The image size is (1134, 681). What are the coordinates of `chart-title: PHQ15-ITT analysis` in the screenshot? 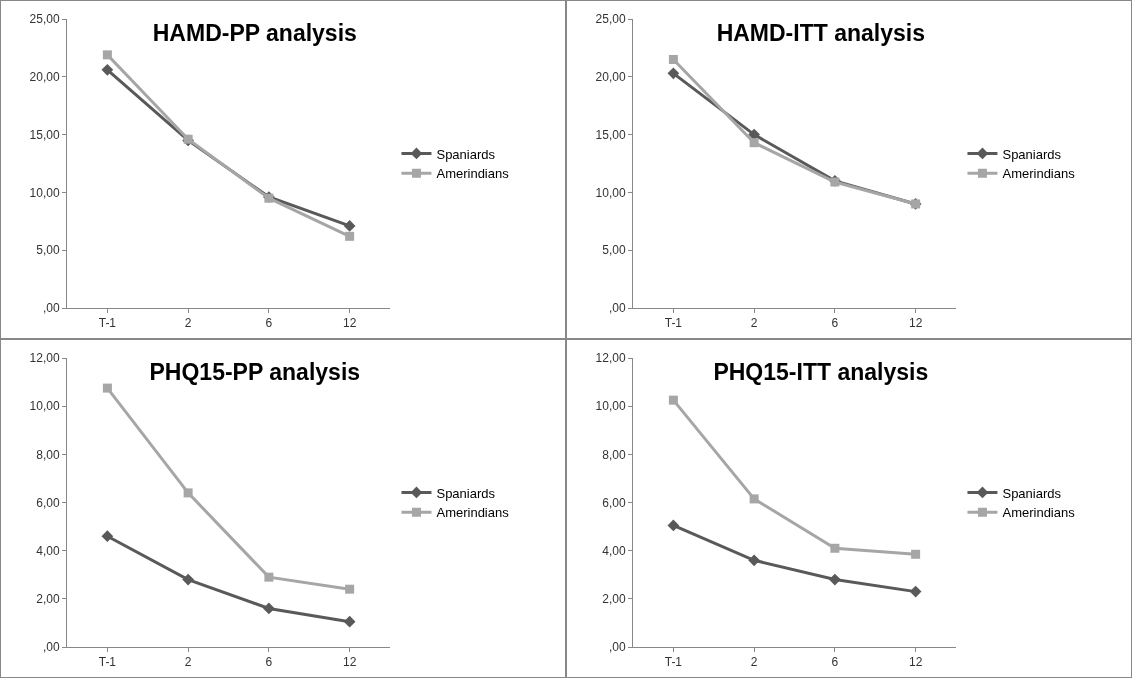 It's located at (821, 371).